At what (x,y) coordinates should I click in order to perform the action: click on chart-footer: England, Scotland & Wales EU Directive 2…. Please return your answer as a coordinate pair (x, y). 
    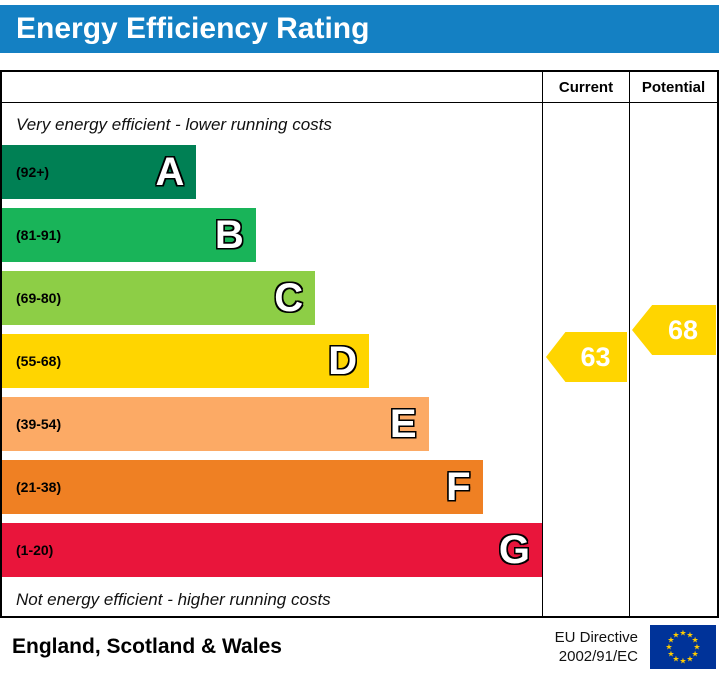
    Looking at the image, I should click on (359, 646).